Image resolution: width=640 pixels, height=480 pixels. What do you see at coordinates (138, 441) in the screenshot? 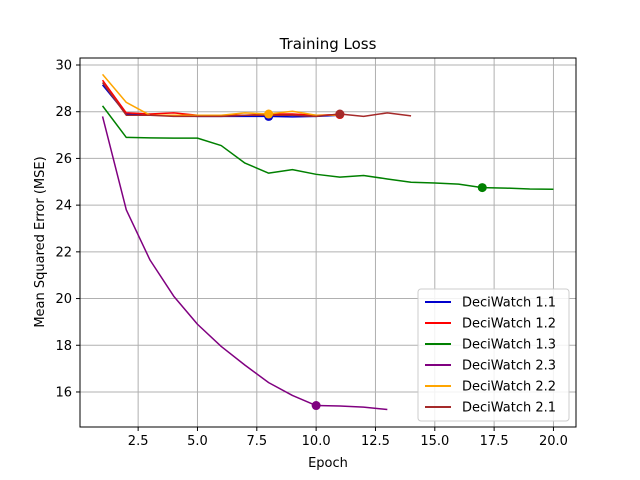
I see `x-tick-label: 2.5` at bounding box center [138, 441].